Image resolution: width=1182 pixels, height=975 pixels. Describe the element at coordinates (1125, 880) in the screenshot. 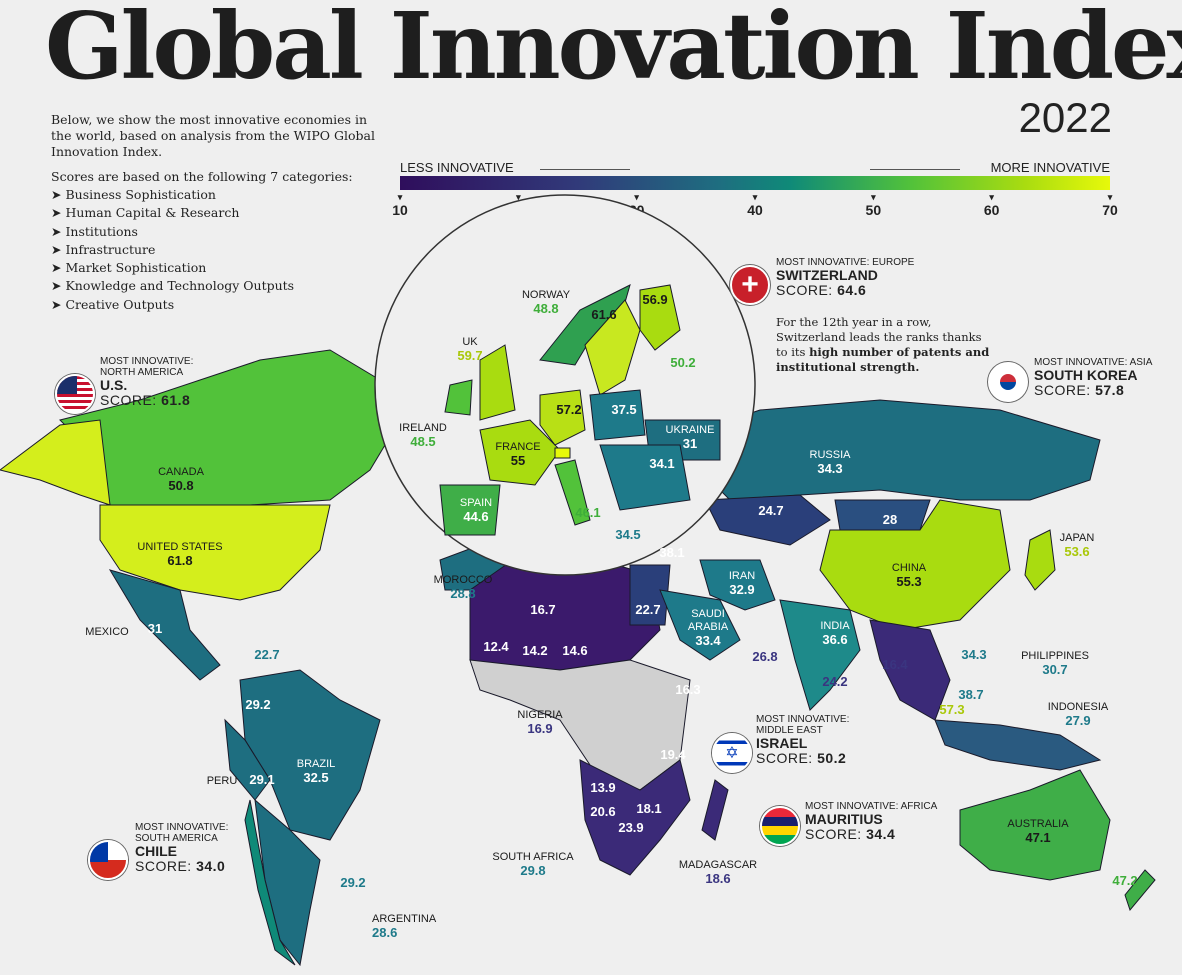

I see `country-score: 47.2` at that location.